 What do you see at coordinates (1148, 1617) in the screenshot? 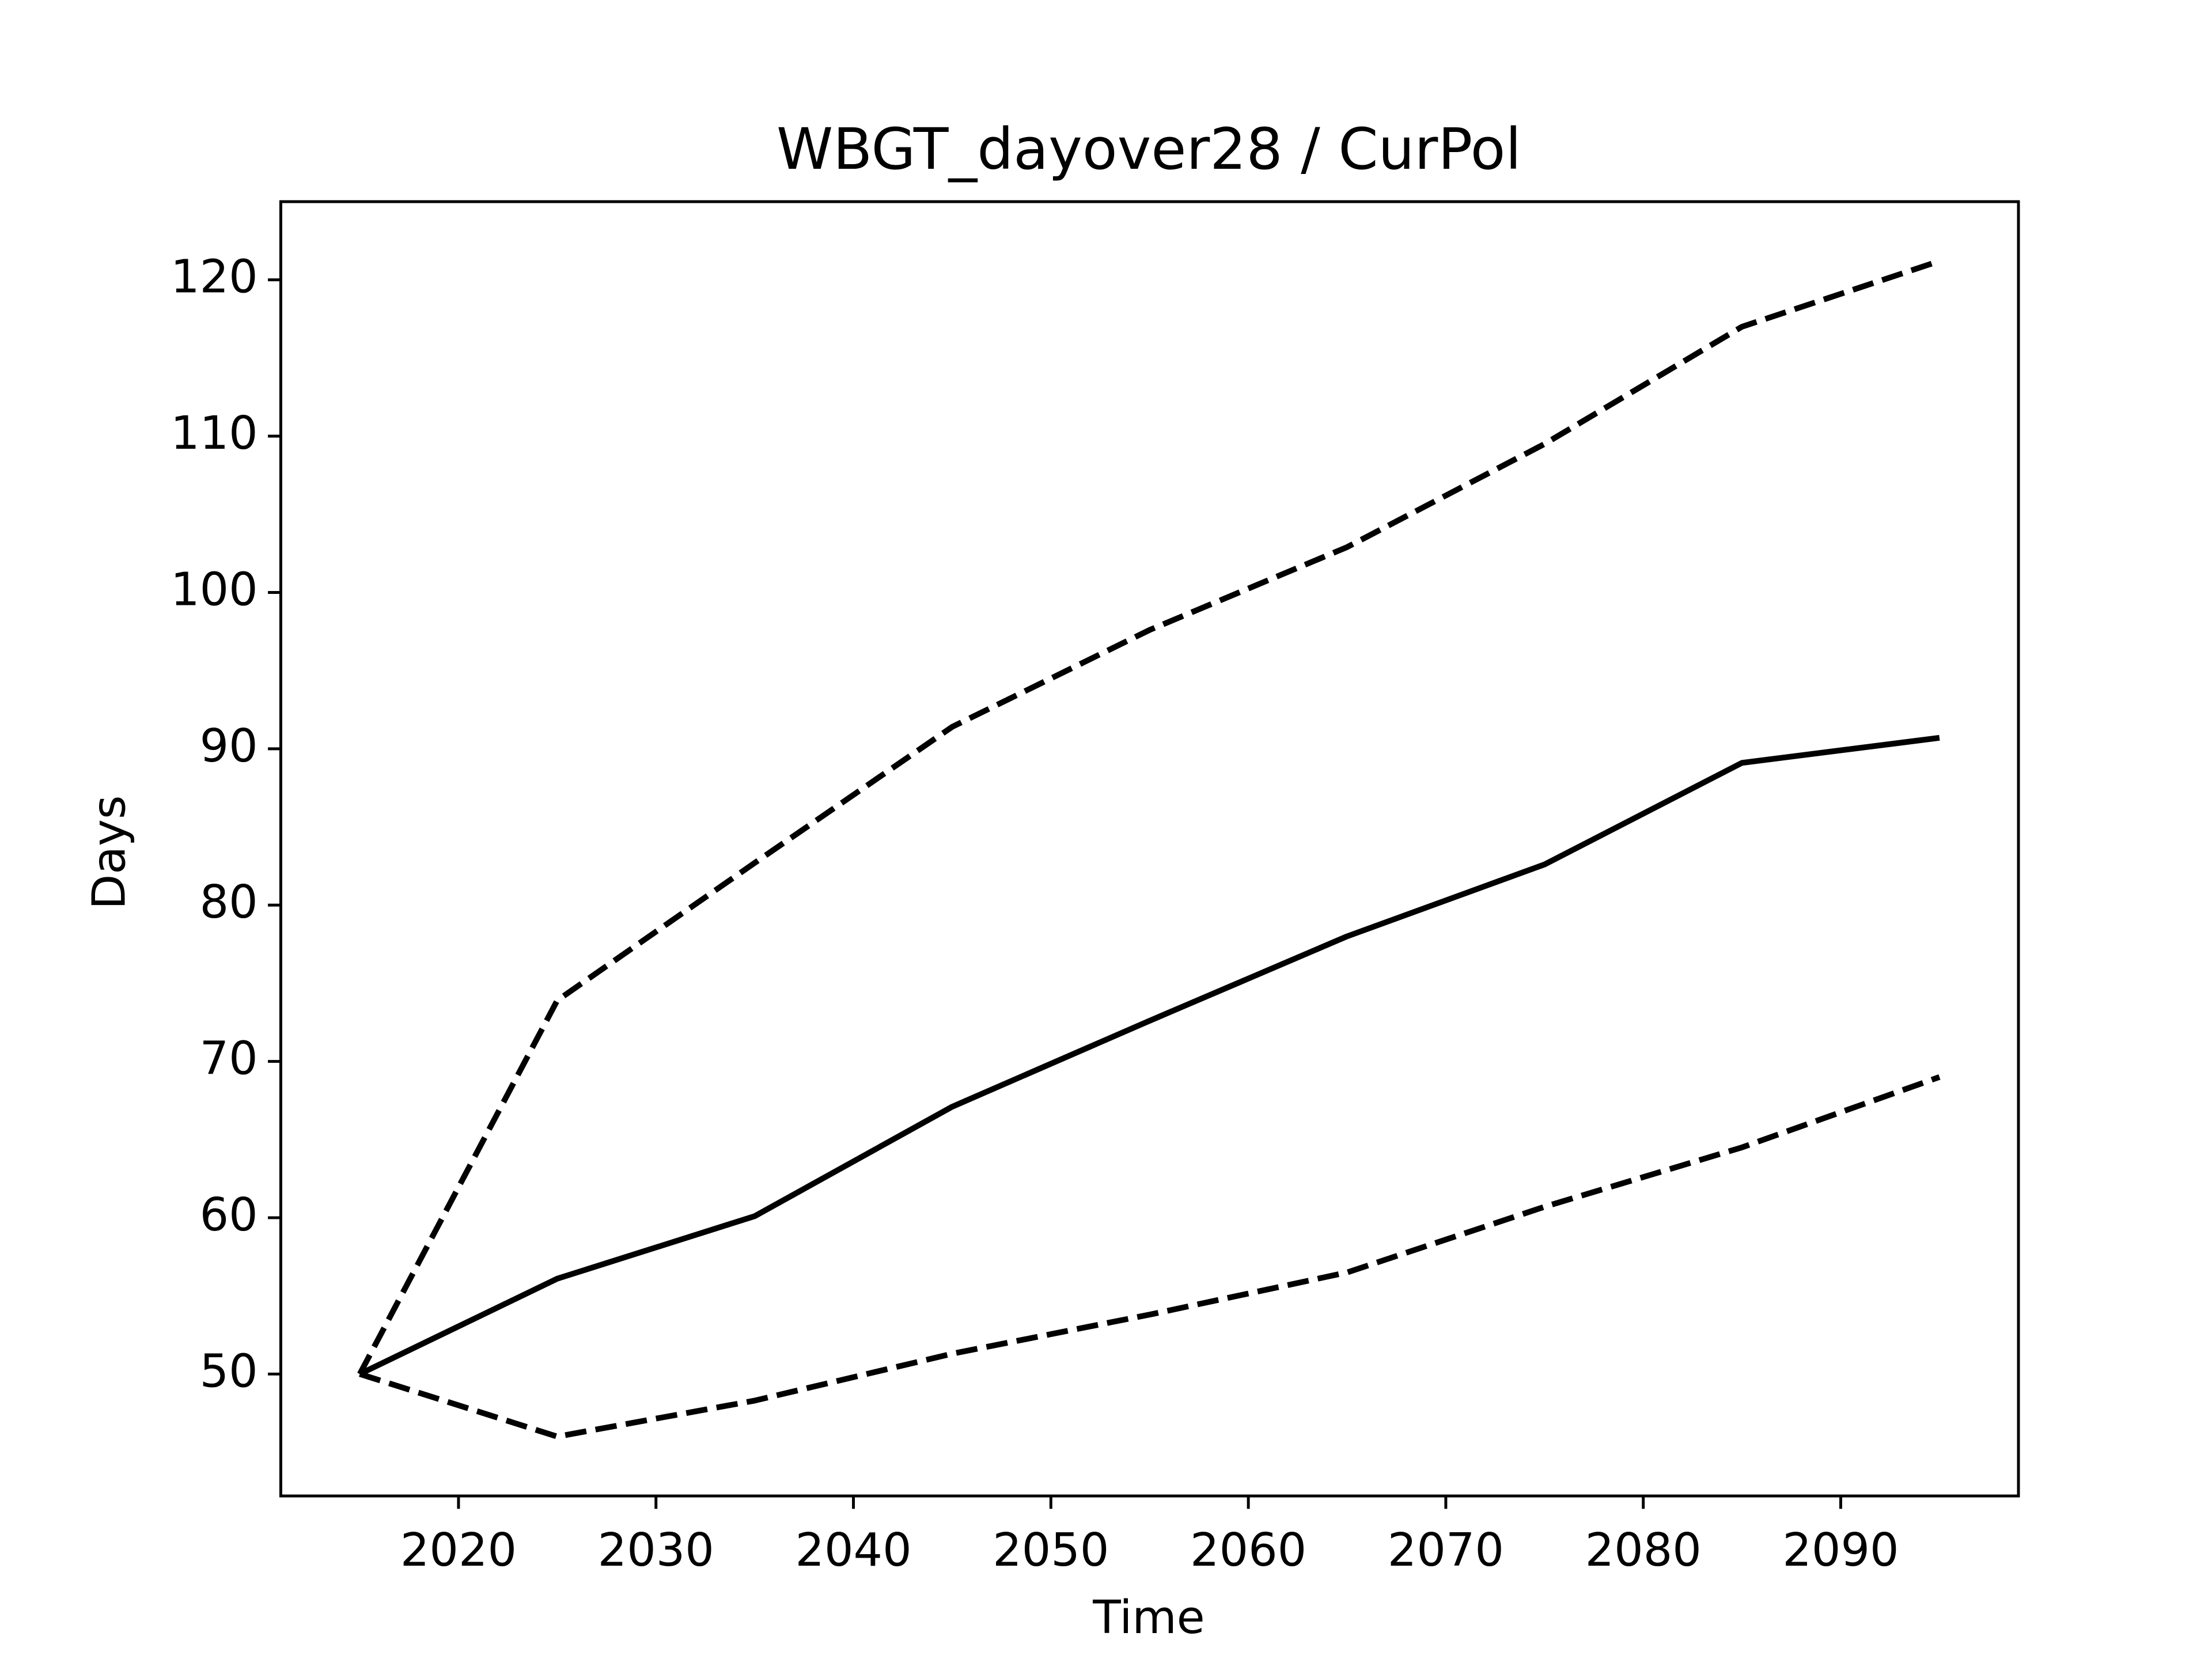
I see `x-axis-label: Time` at bounding box center [1148, 1617].